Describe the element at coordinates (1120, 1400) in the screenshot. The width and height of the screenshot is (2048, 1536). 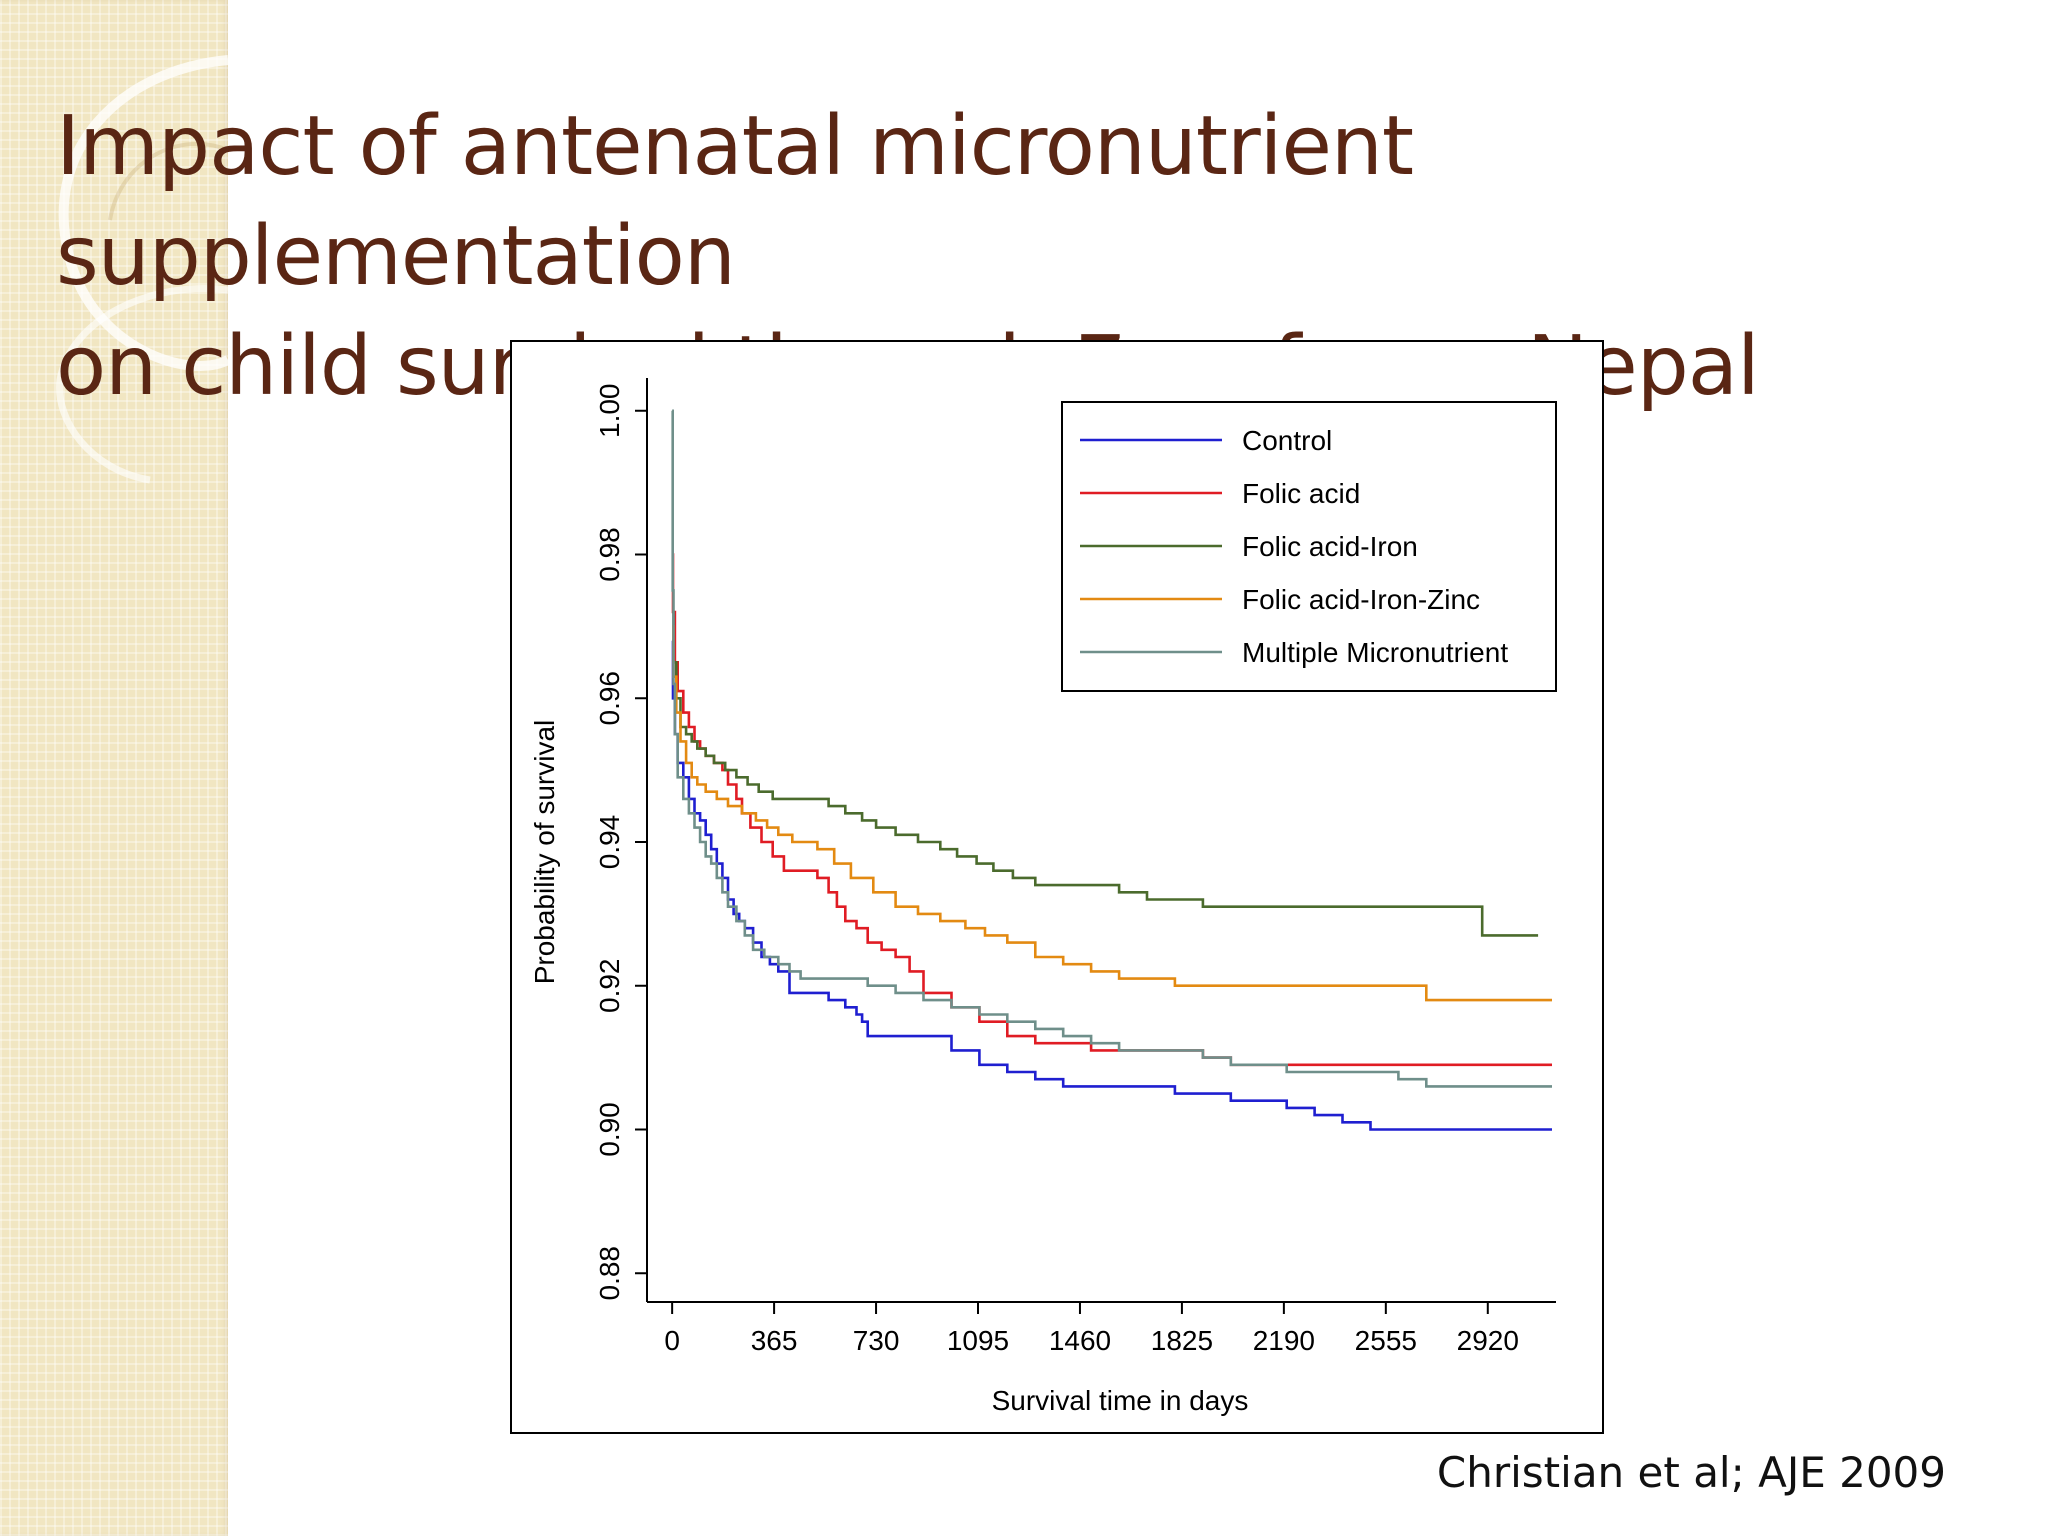
I see `x-axis-label: Survival time in days` at that location.